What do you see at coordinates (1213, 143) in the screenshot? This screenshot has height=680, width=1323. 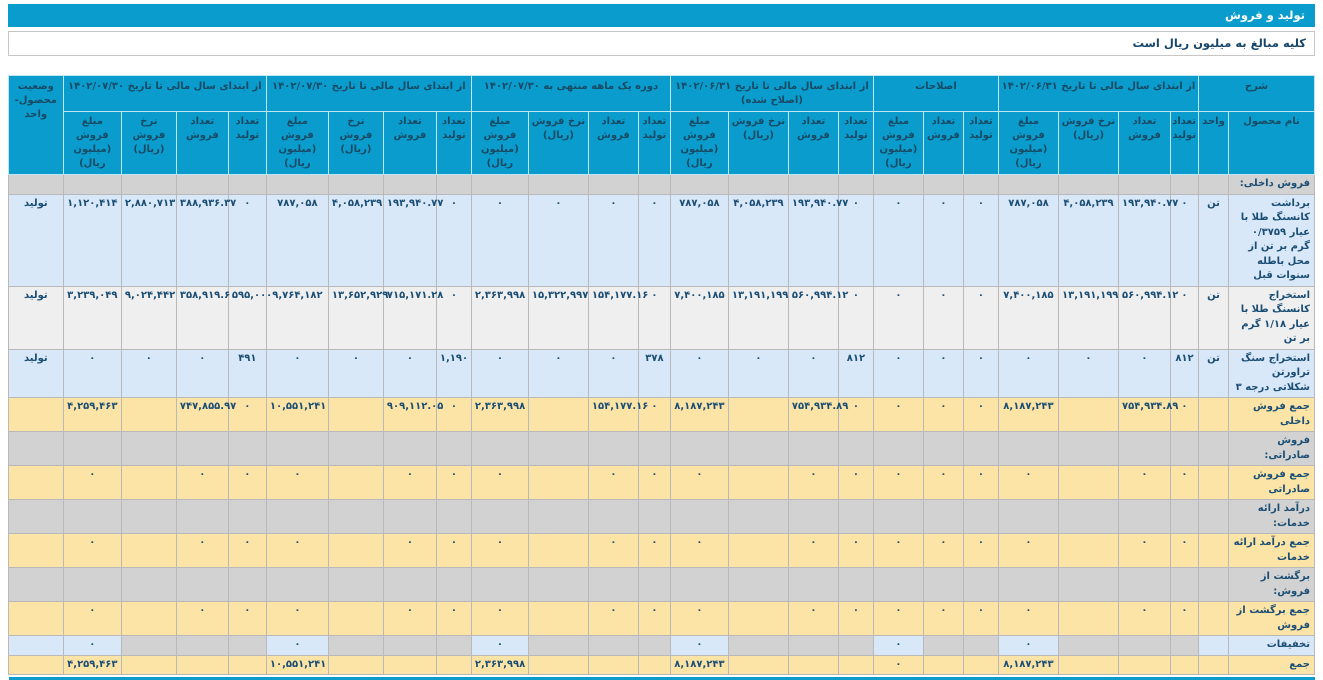 I see `column-header: واحد` at bounding box center [1213, 143].